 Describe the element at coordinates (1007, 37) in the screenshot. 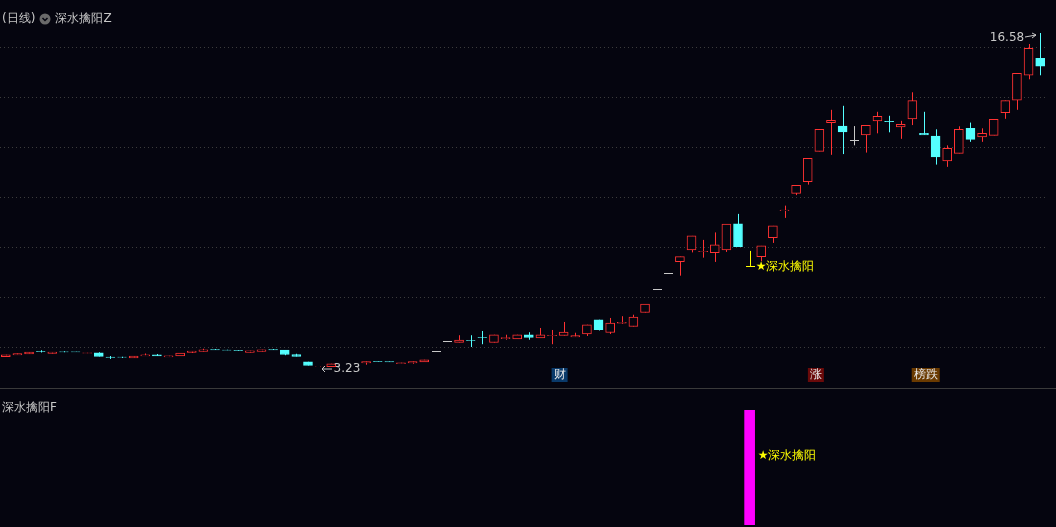

I see `annotation: 16.58` at that location.